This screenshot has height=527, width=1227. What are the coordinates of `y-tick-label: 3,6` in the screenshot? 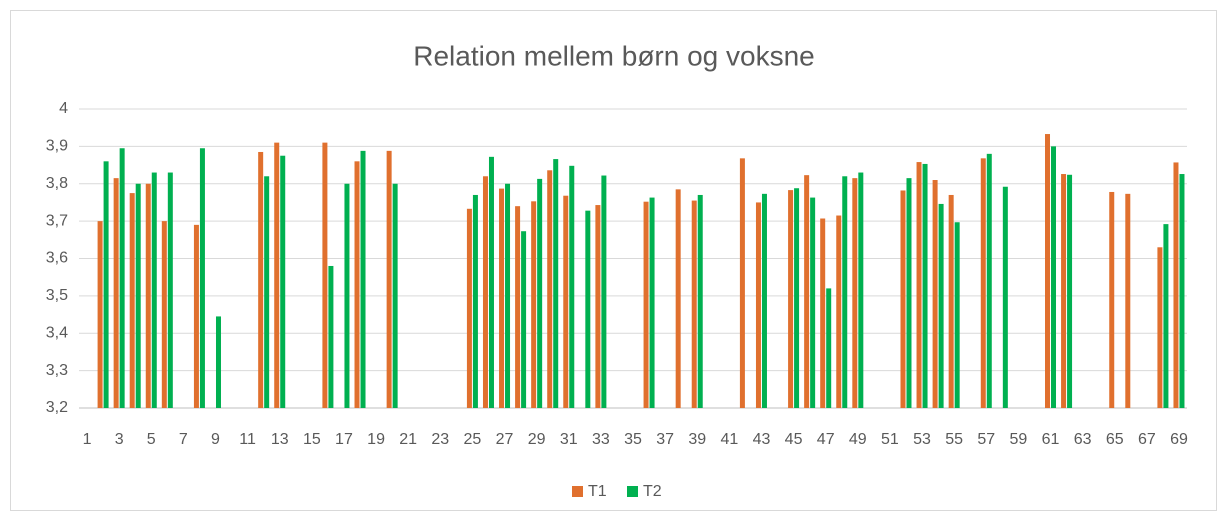 It's located at (57, 258).